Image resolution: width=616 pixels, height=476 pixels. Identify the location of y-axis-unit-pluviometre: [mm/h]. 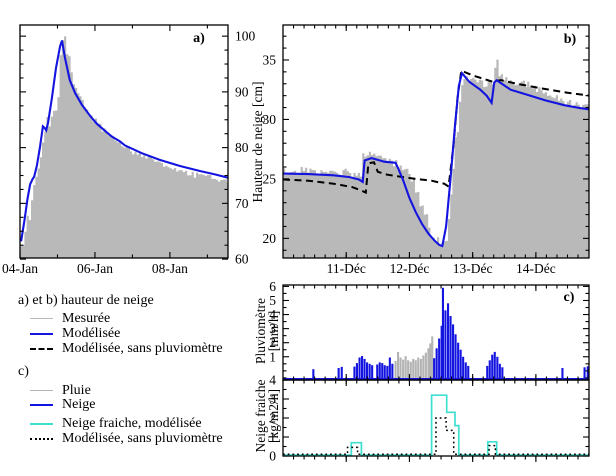
(273, 331).